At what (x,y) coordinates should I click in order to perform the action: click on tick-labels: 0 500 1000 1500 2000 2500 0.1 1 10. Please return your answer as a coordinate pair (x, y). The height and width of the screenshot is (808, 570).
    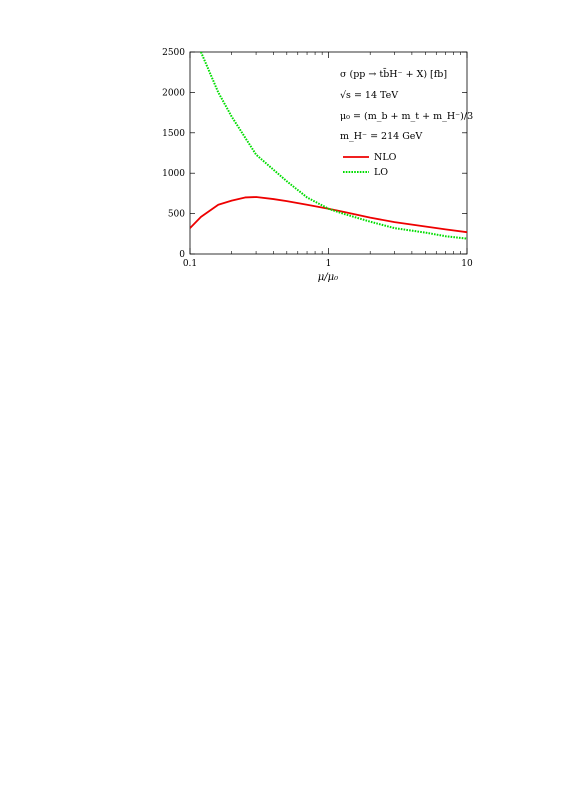
    Looking at the image, I should click on (317, 158).